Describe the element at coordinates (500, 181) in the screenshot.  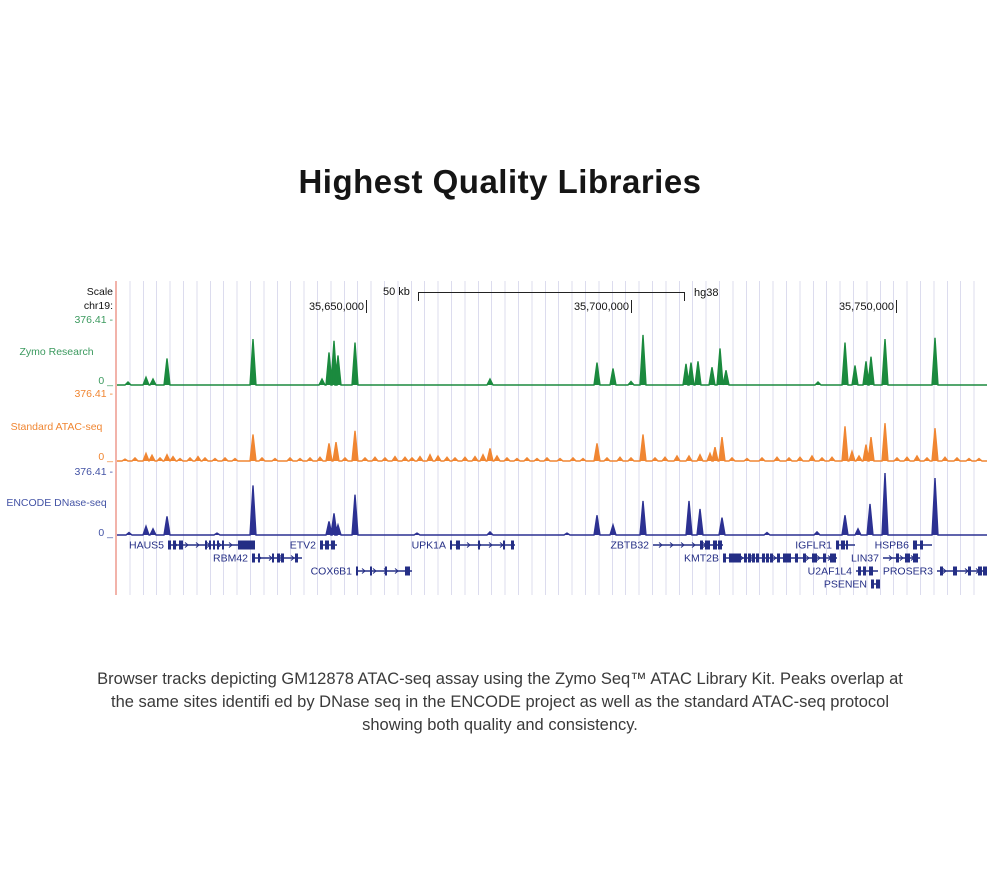
I see `page-title: Highest Quality Libraries` at that location.